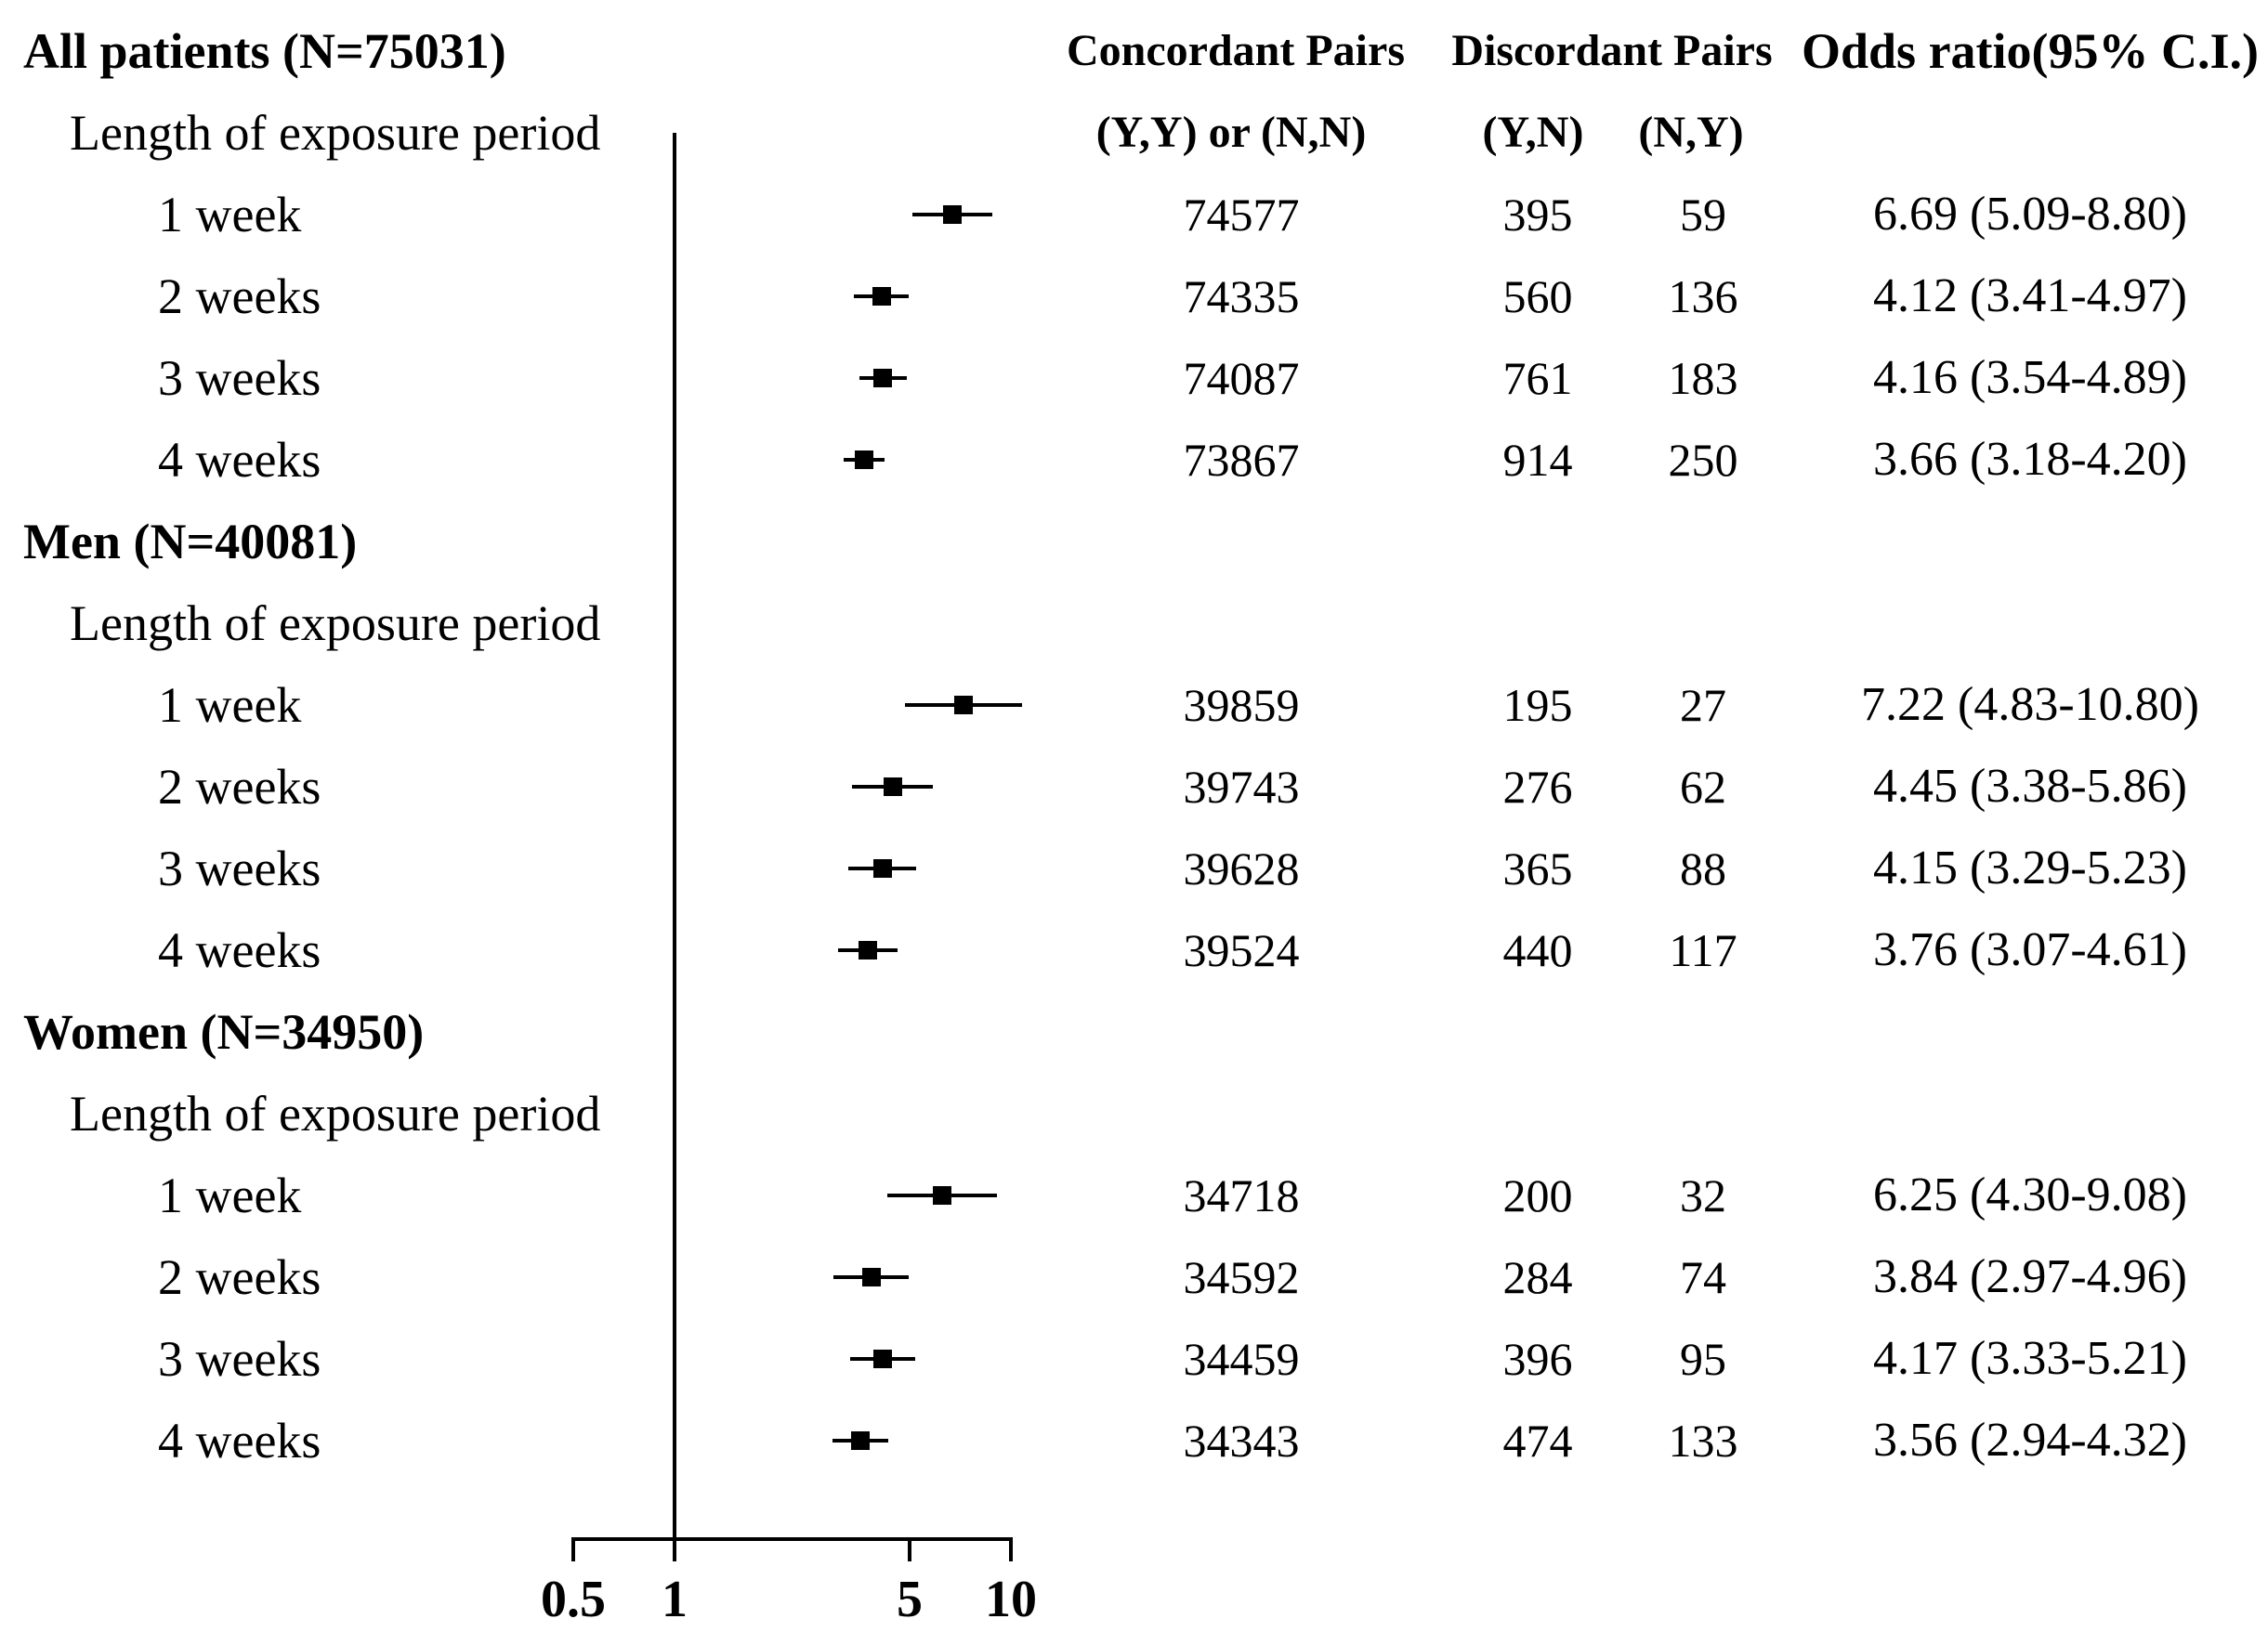  What do you see at coordinates (792, 1539) in the screenshot?
I see `x-axis-line` at bounding box center [792, 1539].